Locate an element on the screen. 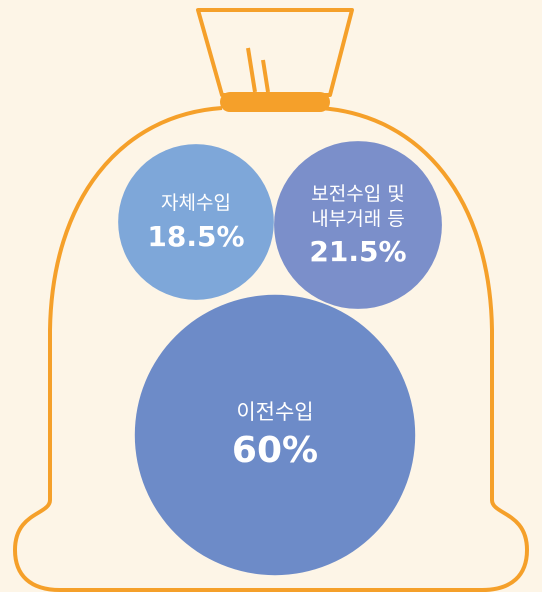 The height and width of the screenshot is (592, 542). bubble-label: 자체수입 18.5% is located at coordinates (195, 222).